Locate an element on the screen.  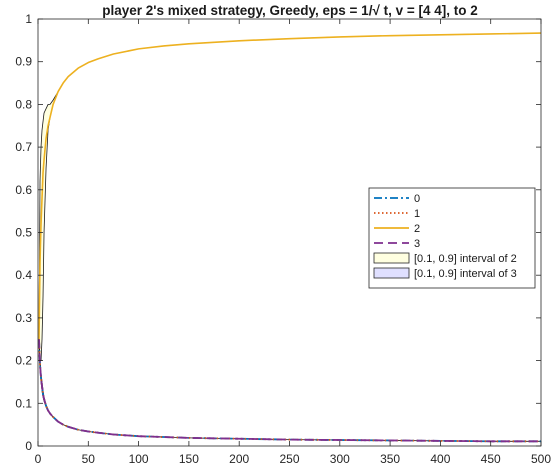
x-tick-label: 0 is located at coordinates (38, 459).